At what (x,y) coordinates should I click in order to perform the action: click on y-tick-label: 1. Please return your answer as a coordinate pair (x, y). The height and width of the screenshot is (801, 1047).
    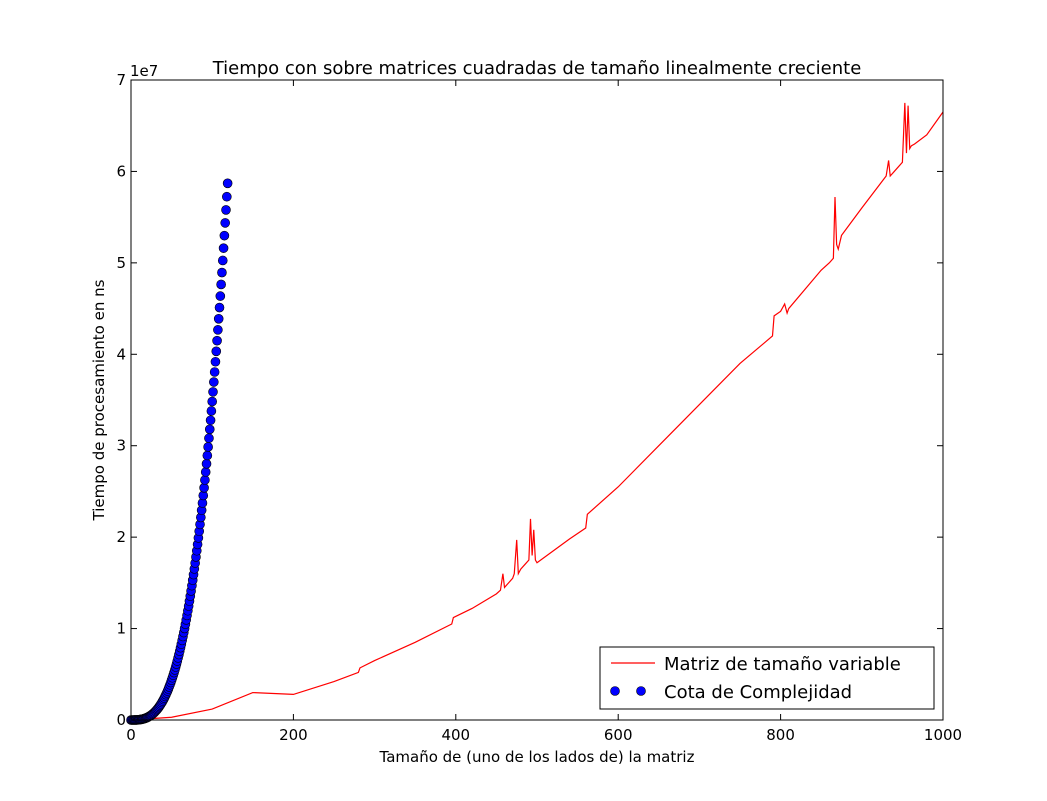
    Looking at the image, I should click on (121, 629).